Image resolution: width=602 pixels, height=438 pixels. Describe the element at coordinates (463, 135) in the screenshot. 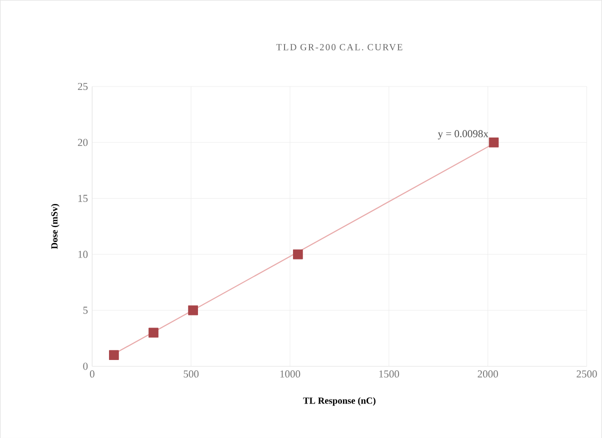

I see `annotation: y = 0.0098x` at that location.